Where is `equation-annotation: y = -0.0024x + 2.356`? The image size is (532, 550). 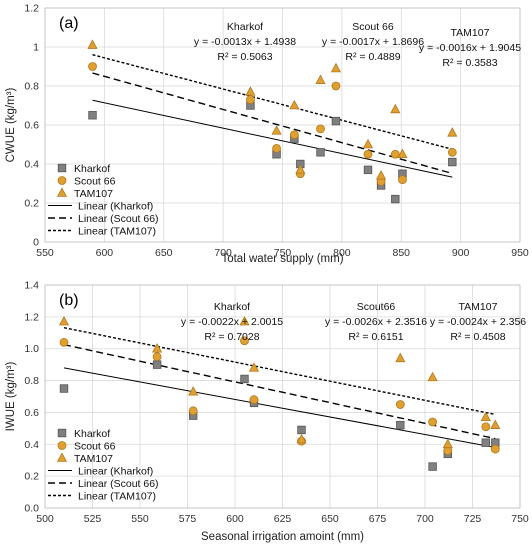 equation-annotation: y = -0.0024x + 2.356 is located at coordinates (478, 322).